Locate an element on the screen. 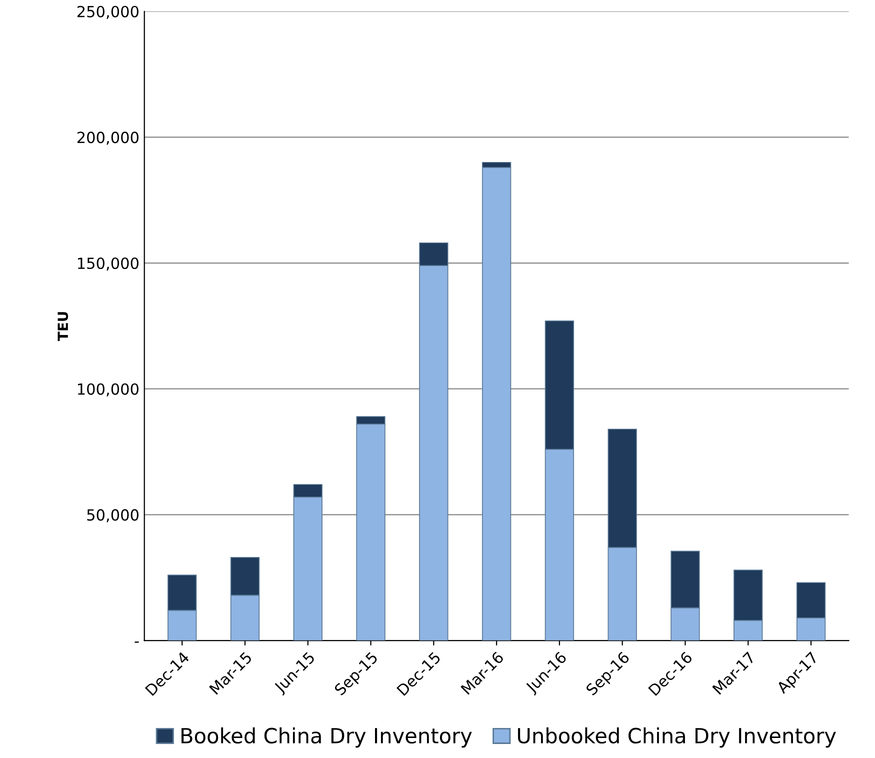 The image size is (875, 758). y-tick-label: 150,000 is located at coordinates (108, 264).